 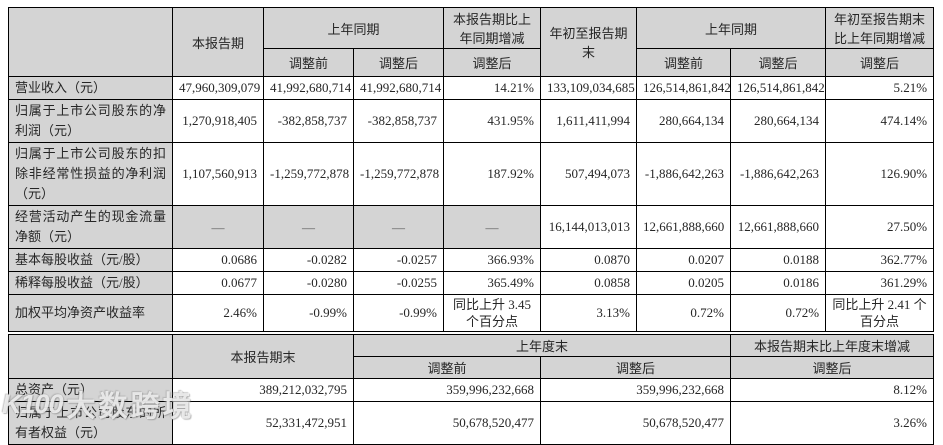 What do you see at coordinates (589, 174) in the screenshot?
I see `cell: 507,494,073` at bounding box center [589, 174].